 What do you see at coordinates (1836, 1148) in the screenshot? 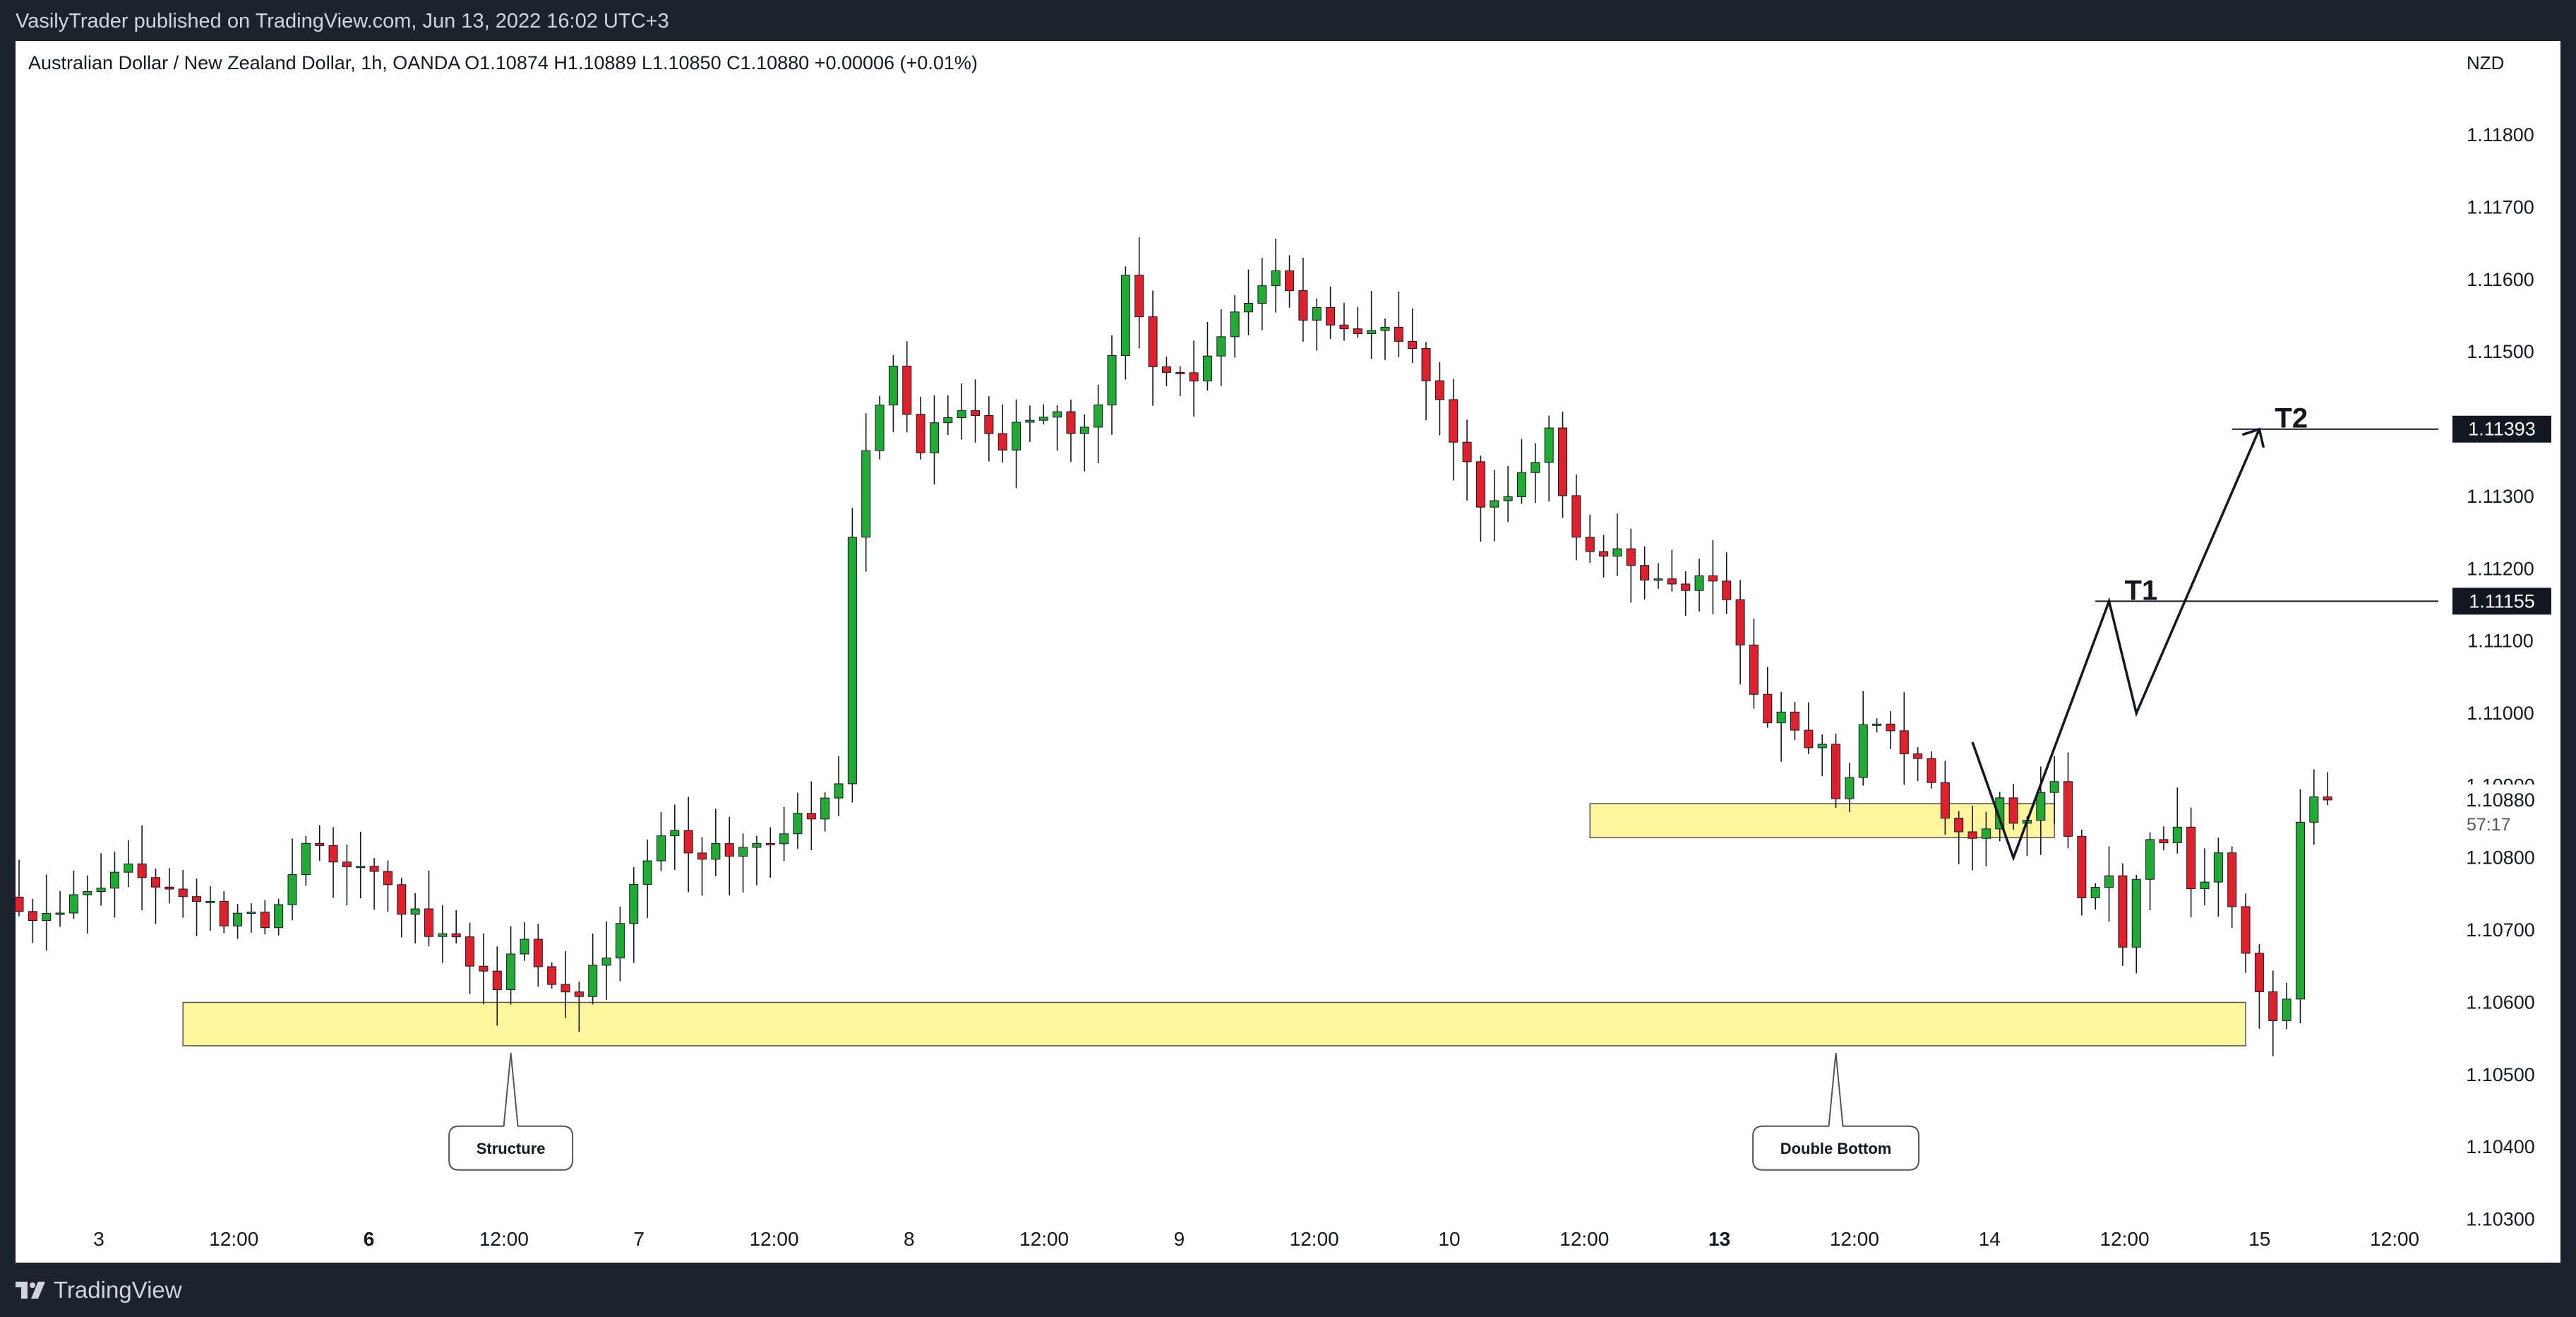
I see `callout-text-1: Double Bottom` at bounding box center [1836, 1148].